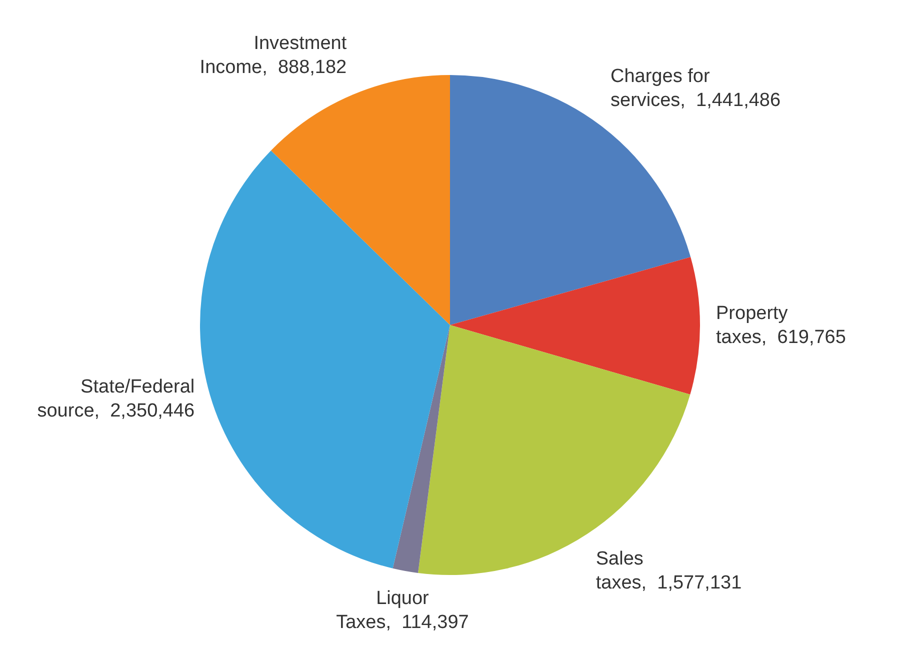 The image size is (900, 650). I want to click on slice-label: Property taxes, 619,765, so click(781, 325).